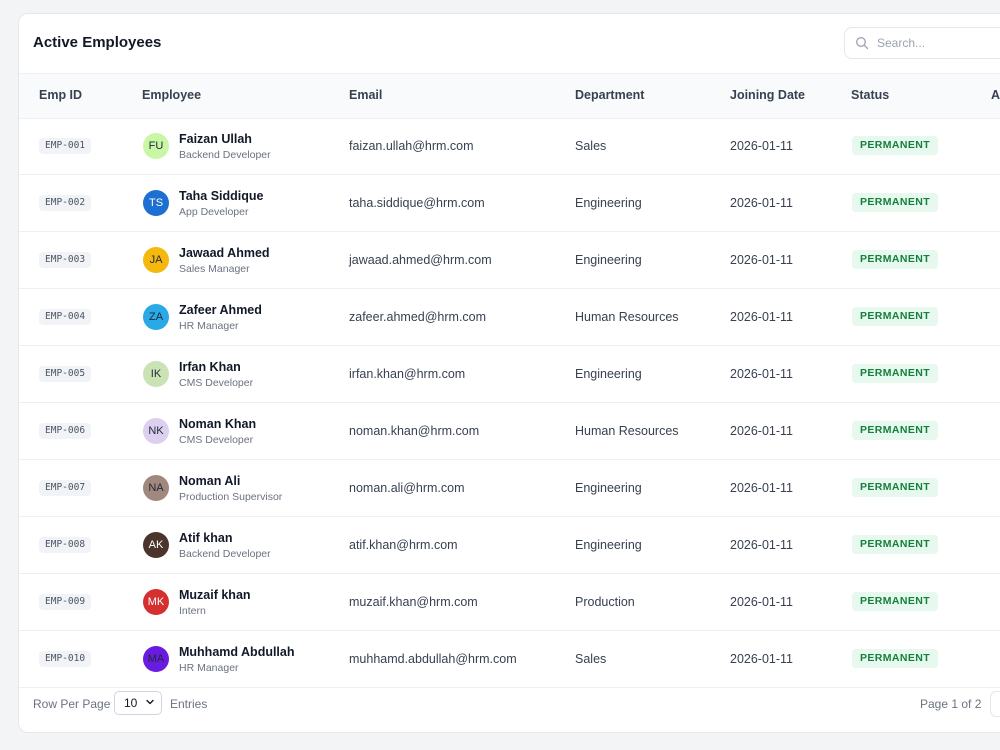 Image resolution: width=1000 pixels, height=750 pixels. I want to click on employee-name: Zafeer Ahmed, so click(220, 310).